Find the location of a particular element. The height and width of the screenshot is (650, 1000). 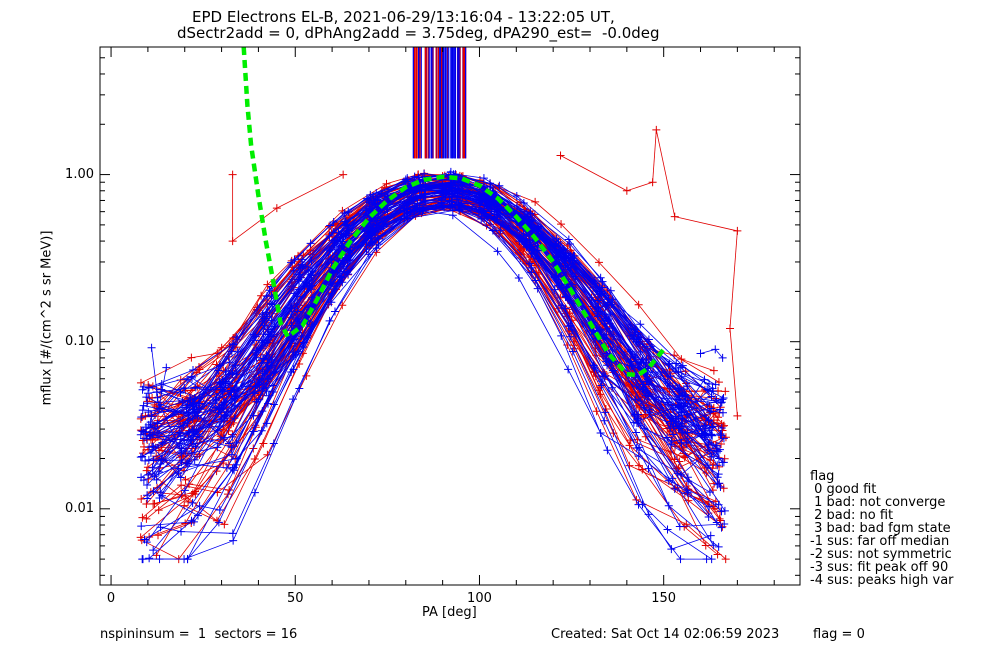

x-tick-label: 0 is located at coordinates (111, 598).